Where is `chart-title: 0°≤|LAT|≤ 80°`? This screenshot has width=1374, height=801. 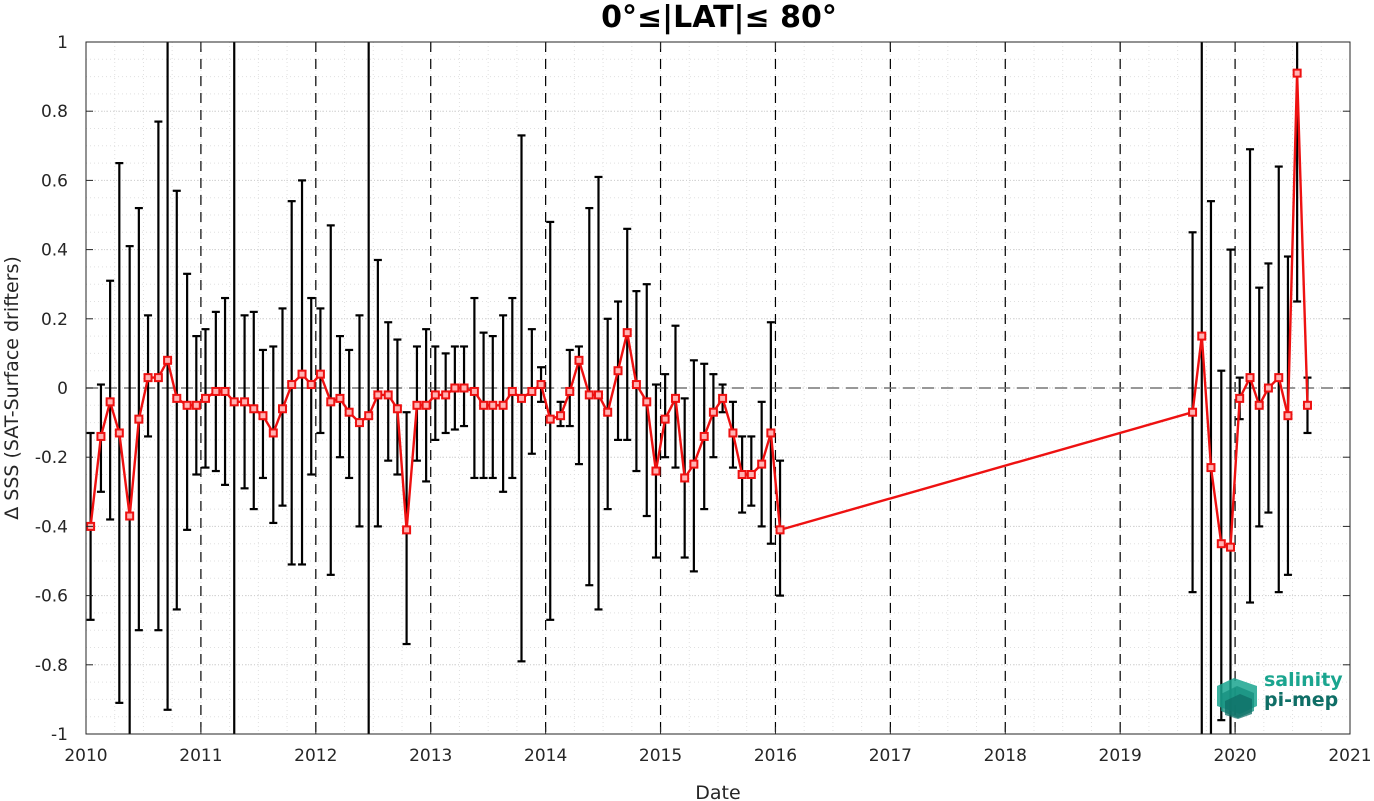
chart-title: 0°≤|LAT|≤ 80° is located at coordinates (719, 17).